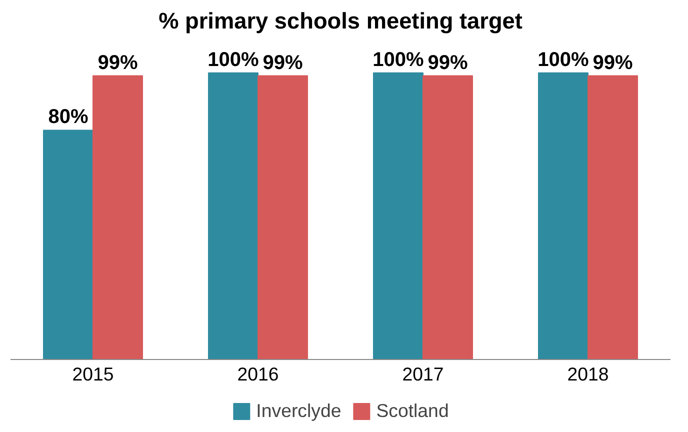 The width and height of the screenshot is (688, 432). What do you see at coordinates (68, 117) in the screenshot?
I see `data-label: 80%` at bounding box center [68, 117].